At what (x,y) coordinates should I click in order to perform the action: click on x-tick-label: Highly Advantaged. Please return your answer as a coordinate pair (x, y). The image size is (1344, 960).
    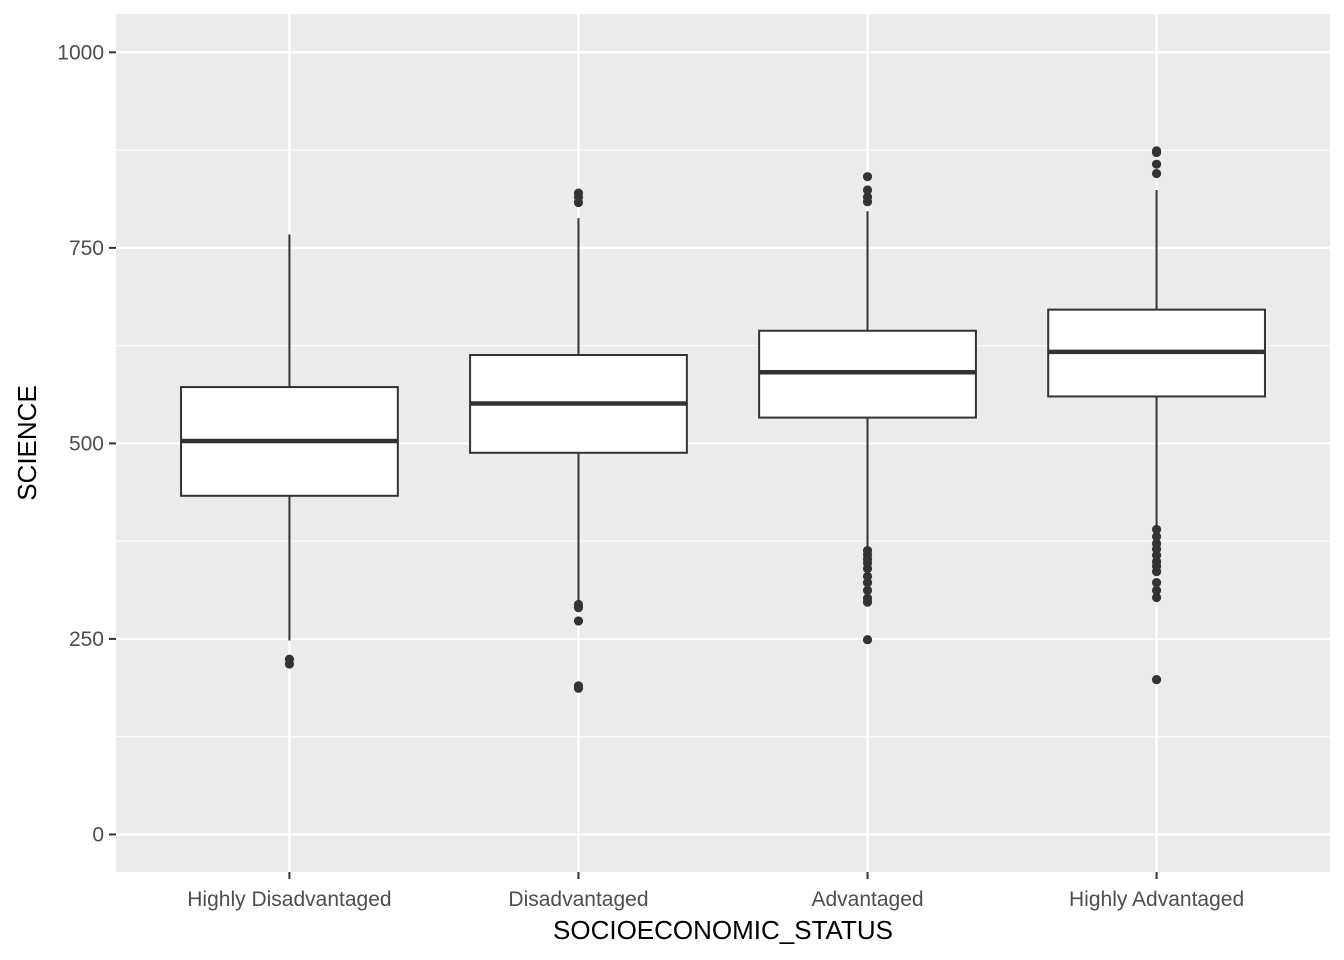
    Looking at the image, I should click on (1156, 899).